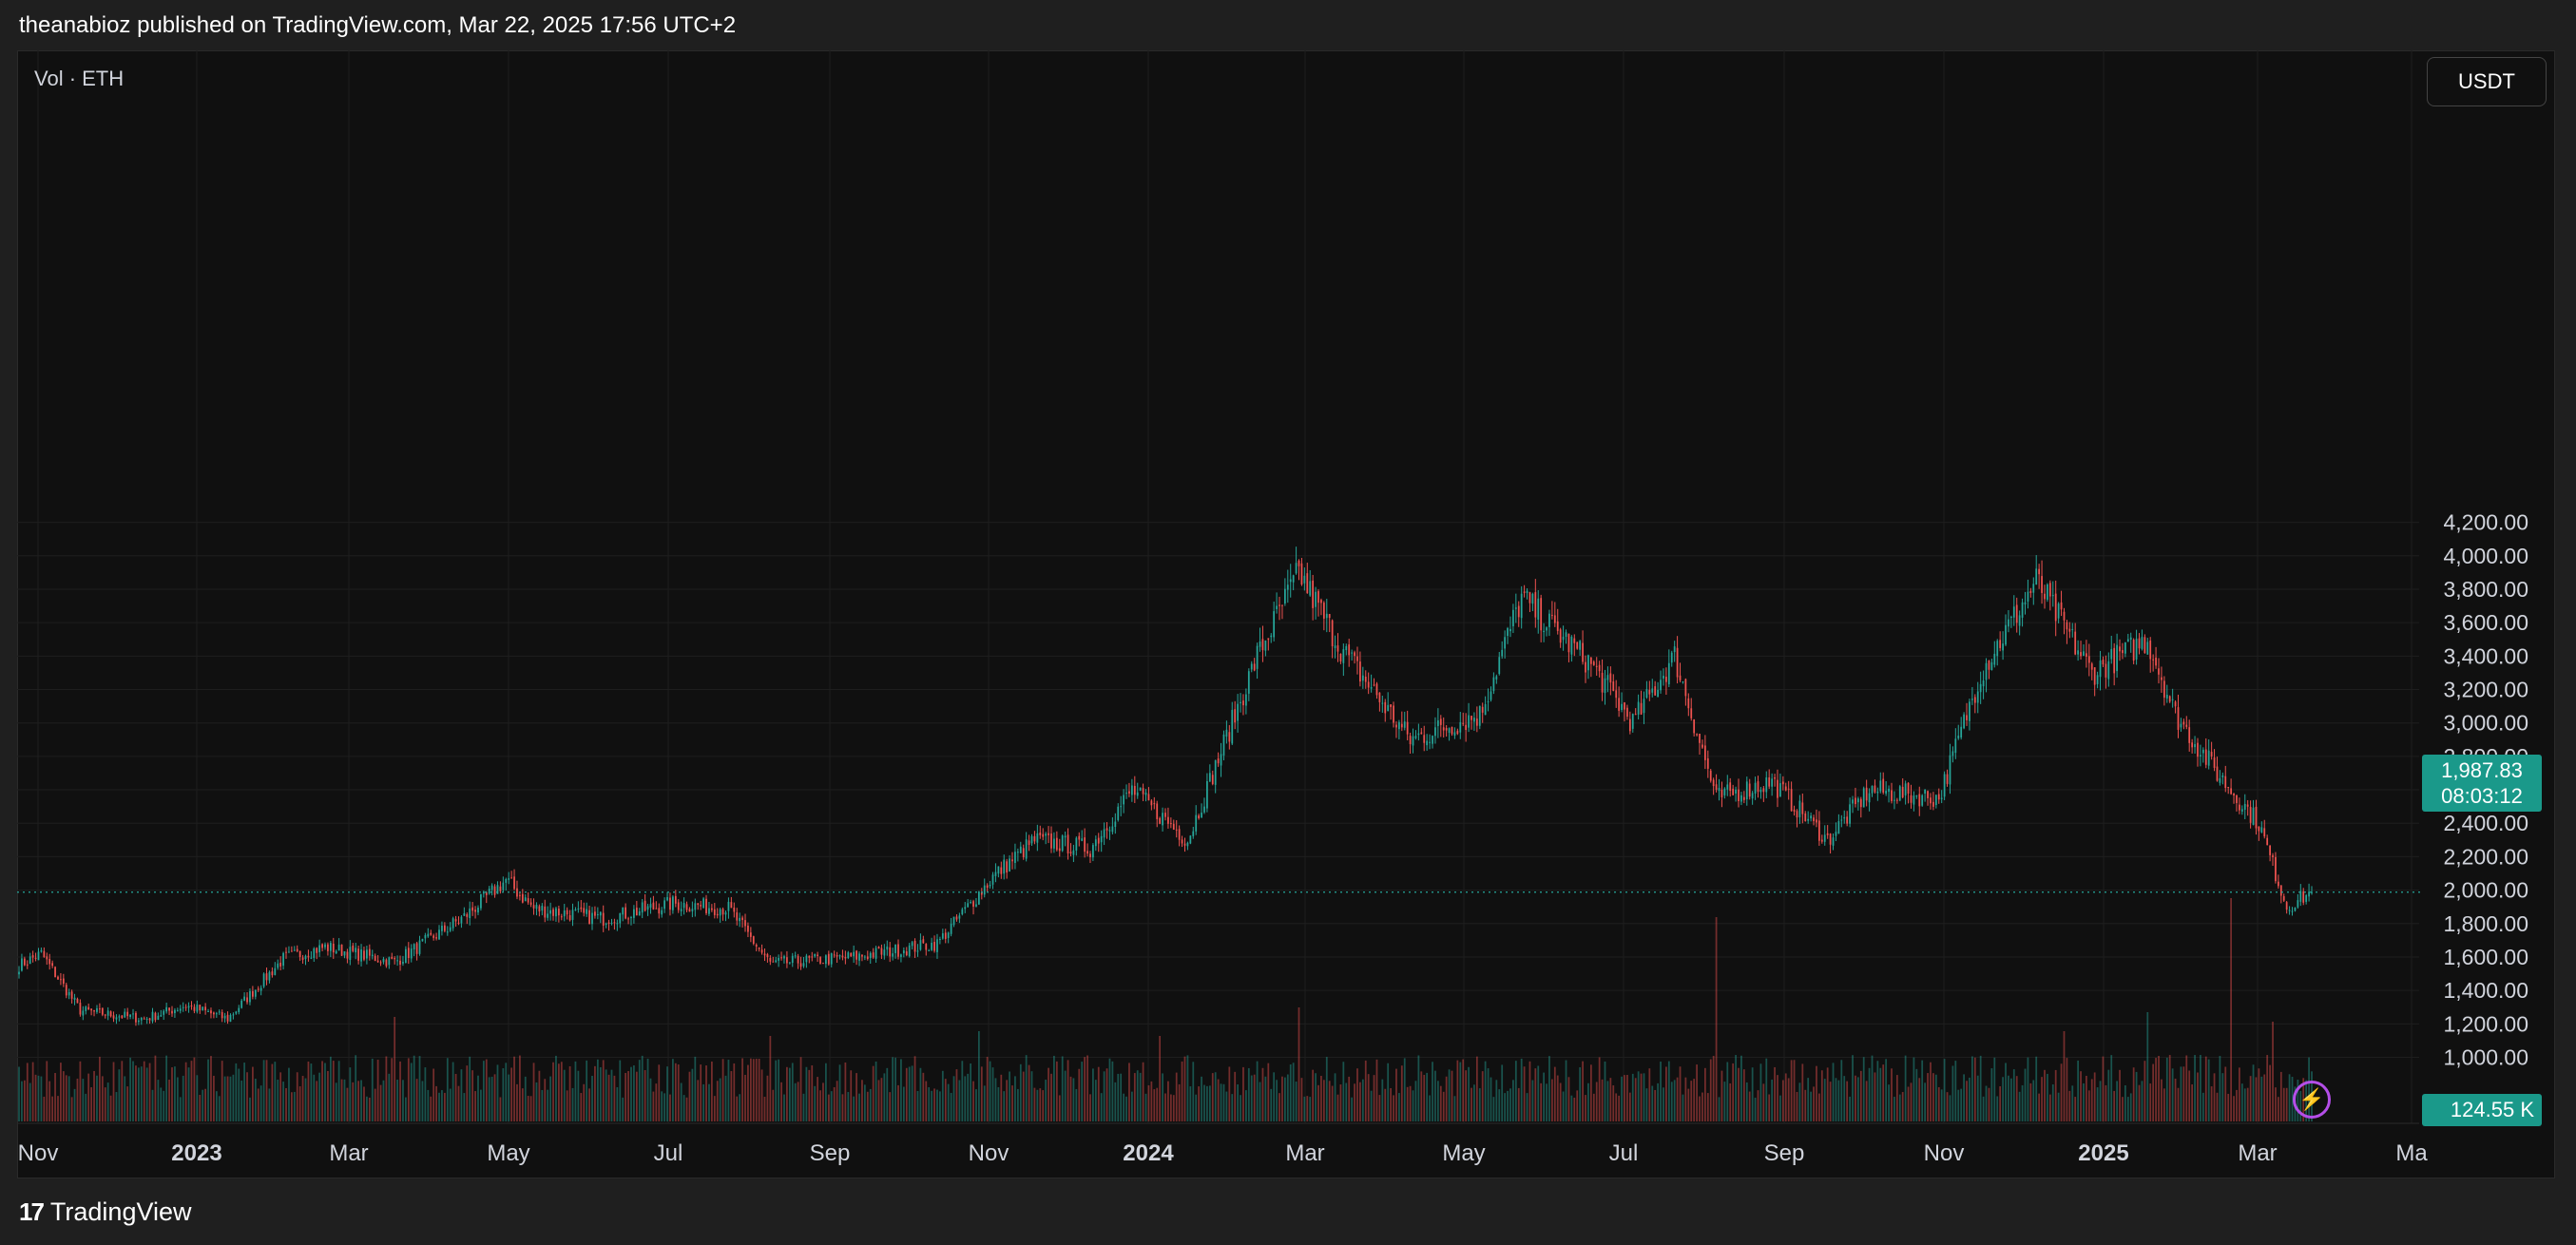 This screenshot has width=2576, height=1245. Describe the element at coordinates (2485, 1023) in the screenshot. I see `y-tick-label: 1,200.00` at that location.